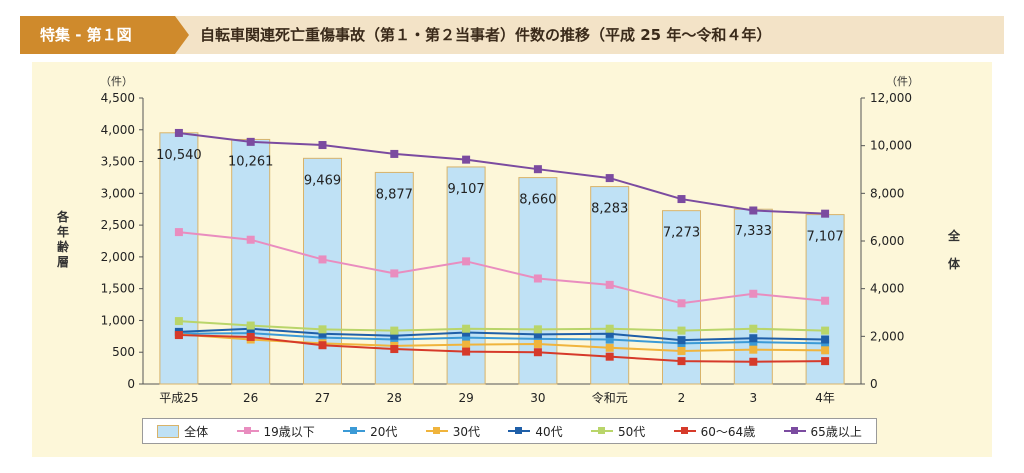 The width and height of the screenshot is (1024, 473). I want to click on legend-item-line: 65歳以上, so click(822, 431).